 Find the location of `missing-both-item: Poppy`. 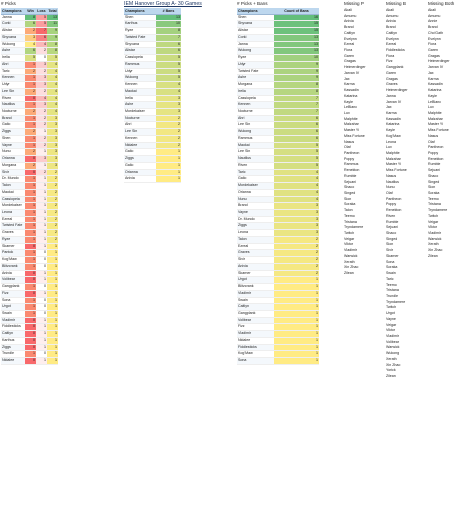

missing-both-item: Poppy is located at coordinates (433, 152).